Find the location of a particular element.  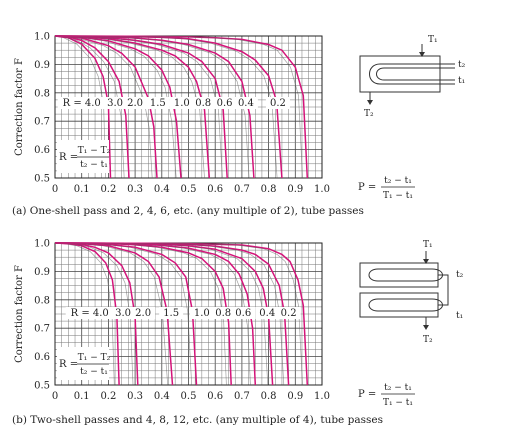

shell-outline-bottom is located at coordinates (399, 305).